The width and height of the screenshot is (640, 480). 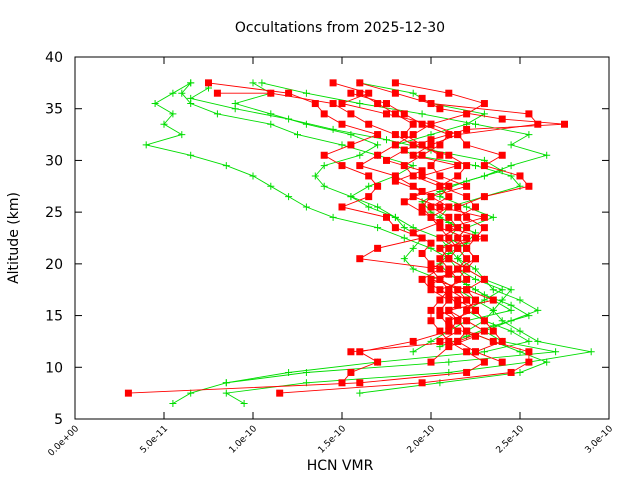 I want to click on y-tick-label: 30, so click(x=54, y=161).